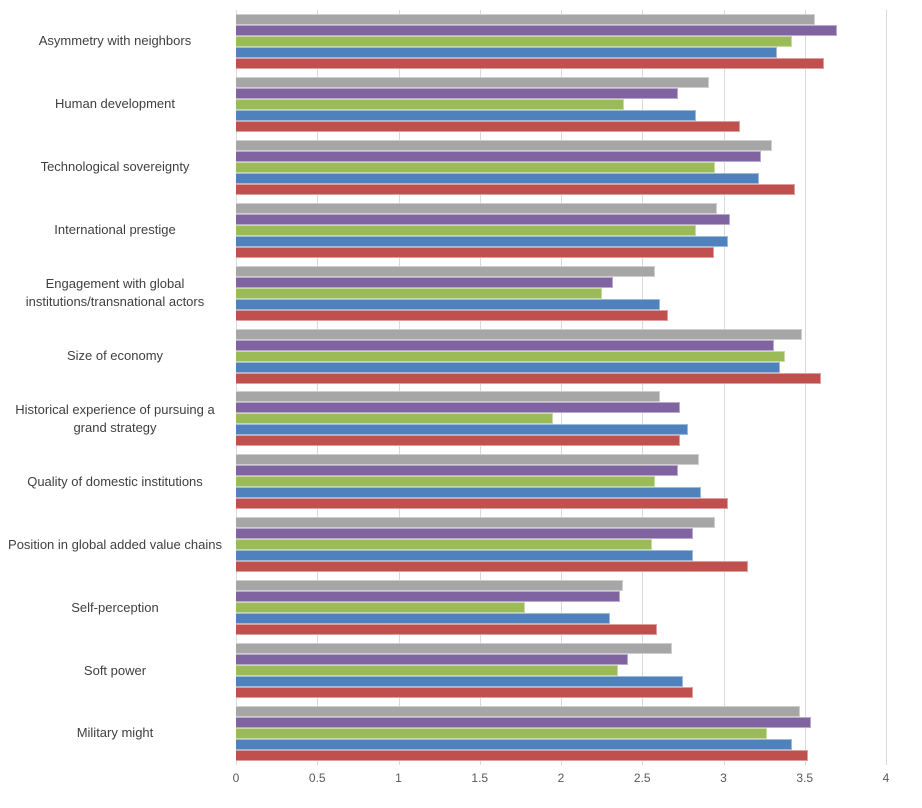 This screenshot has height=808, width=922. I want to click on category-label-text: Military might, so click(115, 733).